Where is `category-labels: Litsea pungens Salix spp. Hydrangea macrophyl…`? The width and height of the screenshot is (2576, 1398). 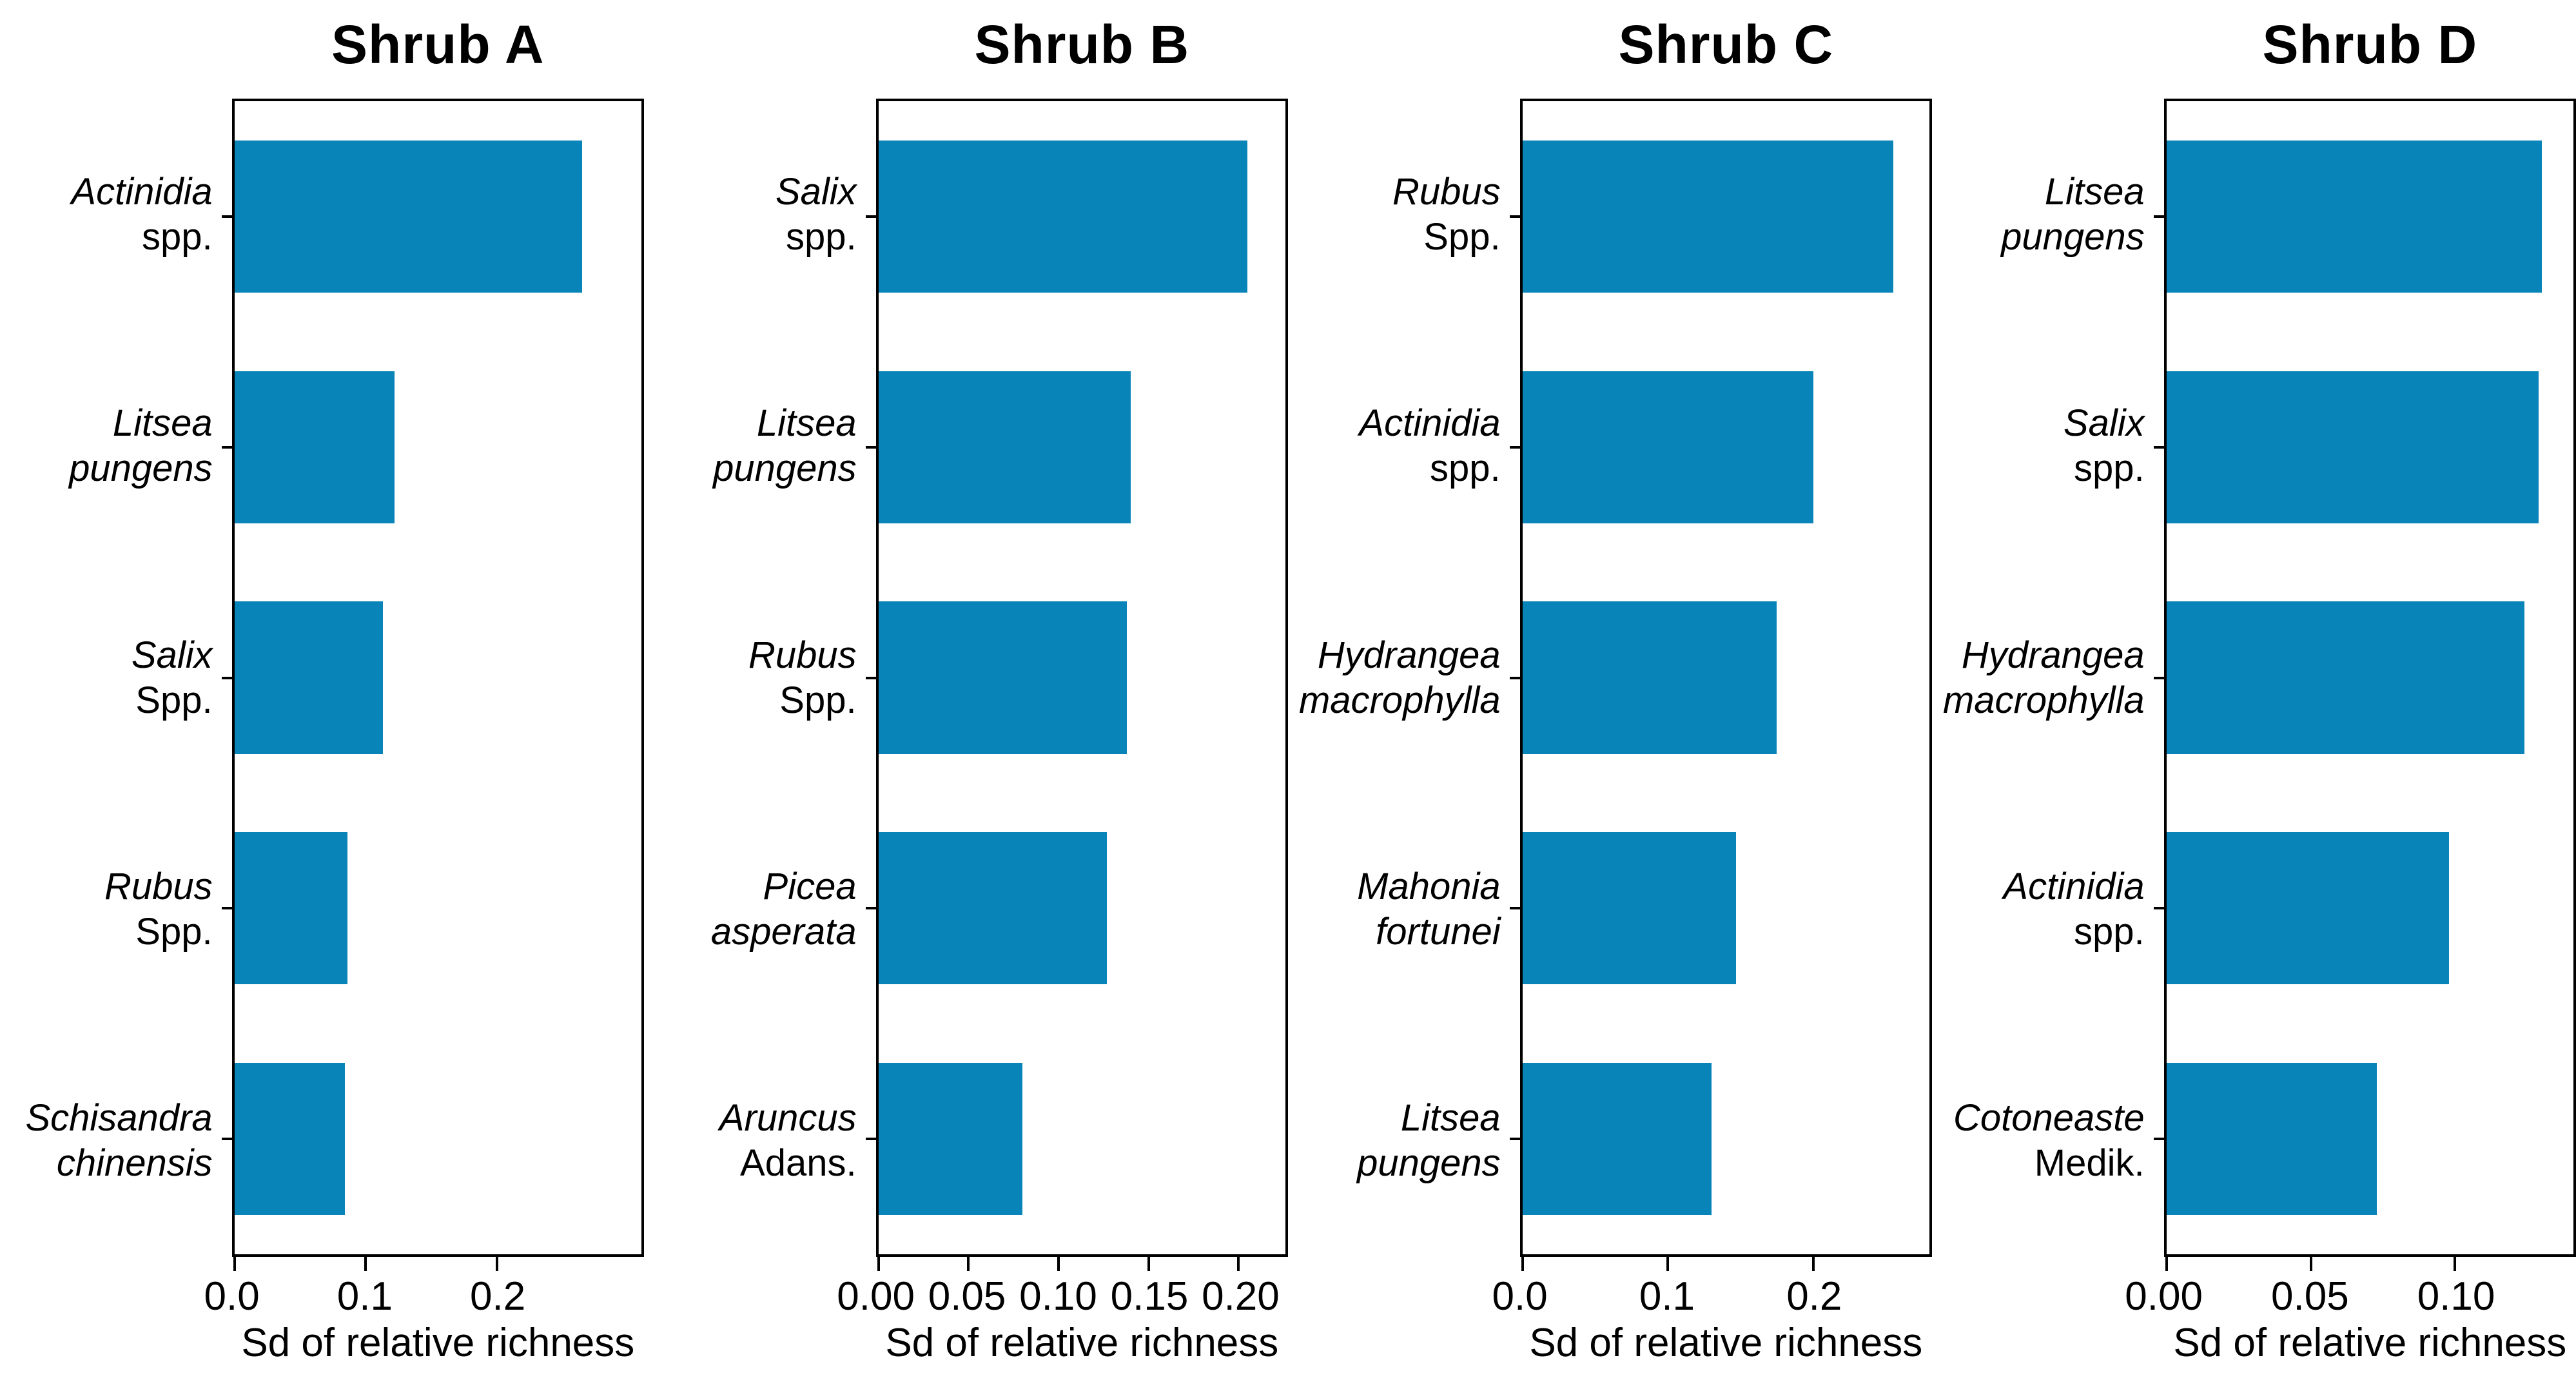
category-labels: Litsea pungens Salix spp. Hydrangea macrophyl… is located at coordinates (2048, 678).